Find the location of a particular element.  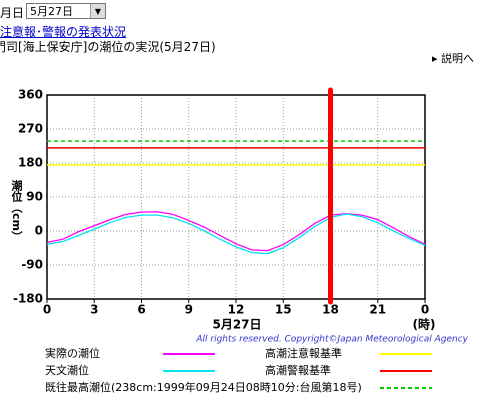

legend-label: 高潮警報基準 is located at coordinates (298, 370).